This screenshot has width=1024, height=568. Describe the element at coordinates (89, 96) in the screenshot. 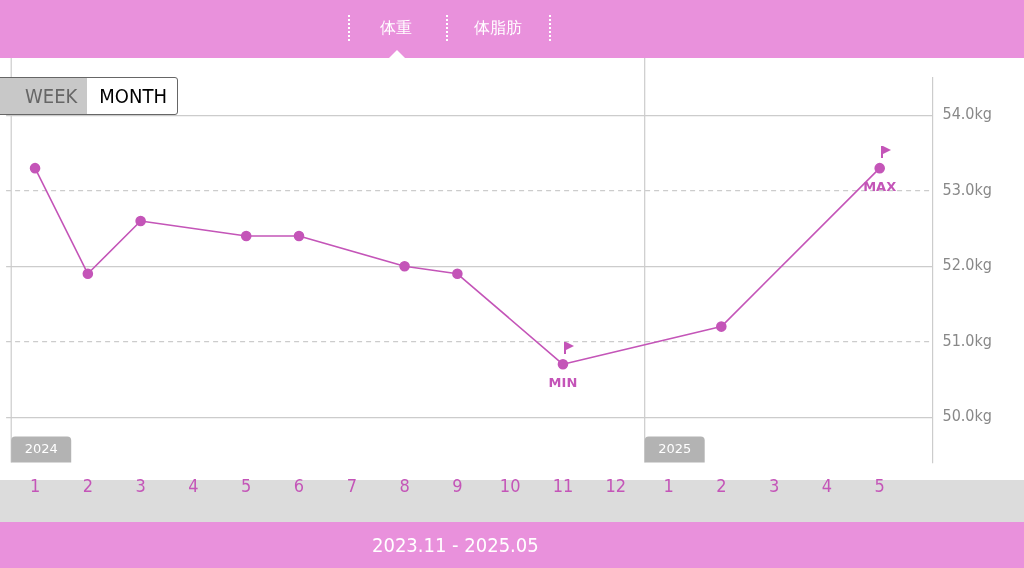

I see `week-month-toggle: WEEK MONTH` at that location.